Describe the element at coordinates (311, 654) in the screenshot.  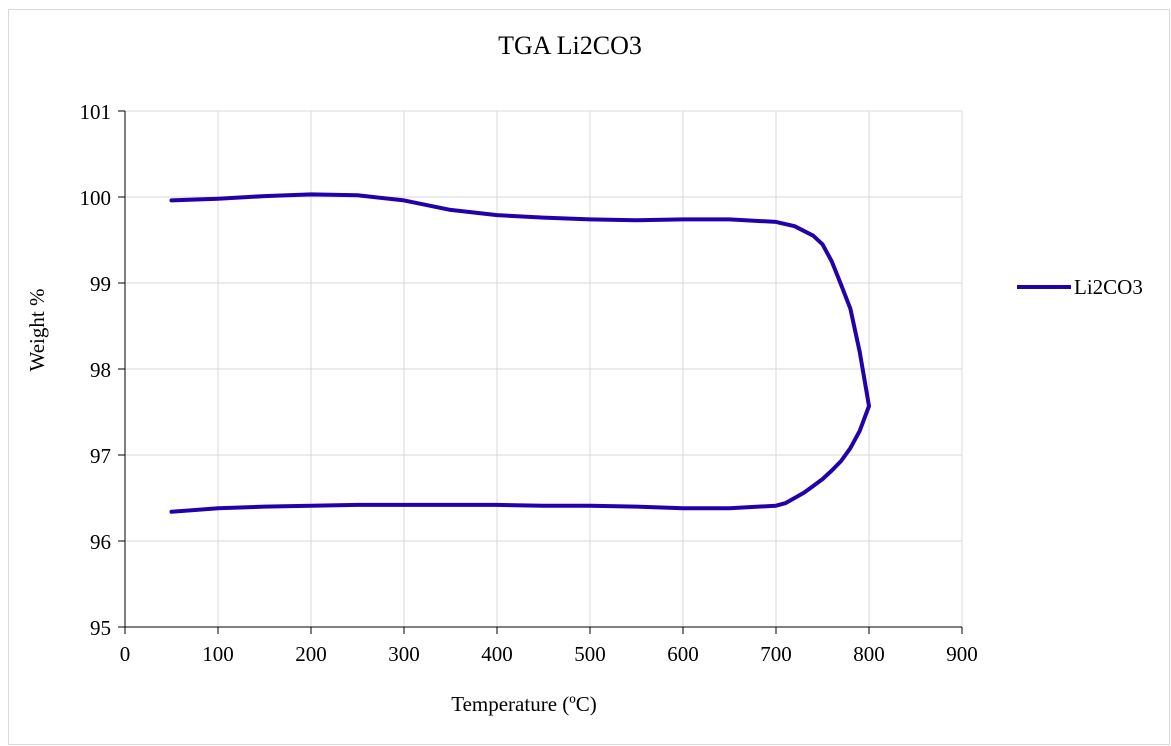
I see `x-tick-label: 200` at that location.